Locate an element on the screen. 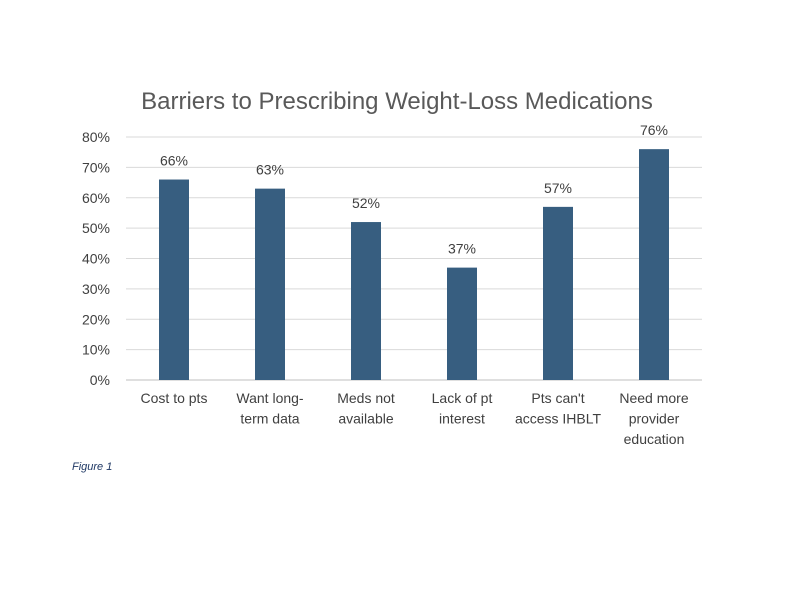 The width and height of the screenshot is (792, 612). y-axis-tick-labels: 0% 10% 20% 30% 40% 50% 60% 70% 80% is located at coordinates (96, 258).